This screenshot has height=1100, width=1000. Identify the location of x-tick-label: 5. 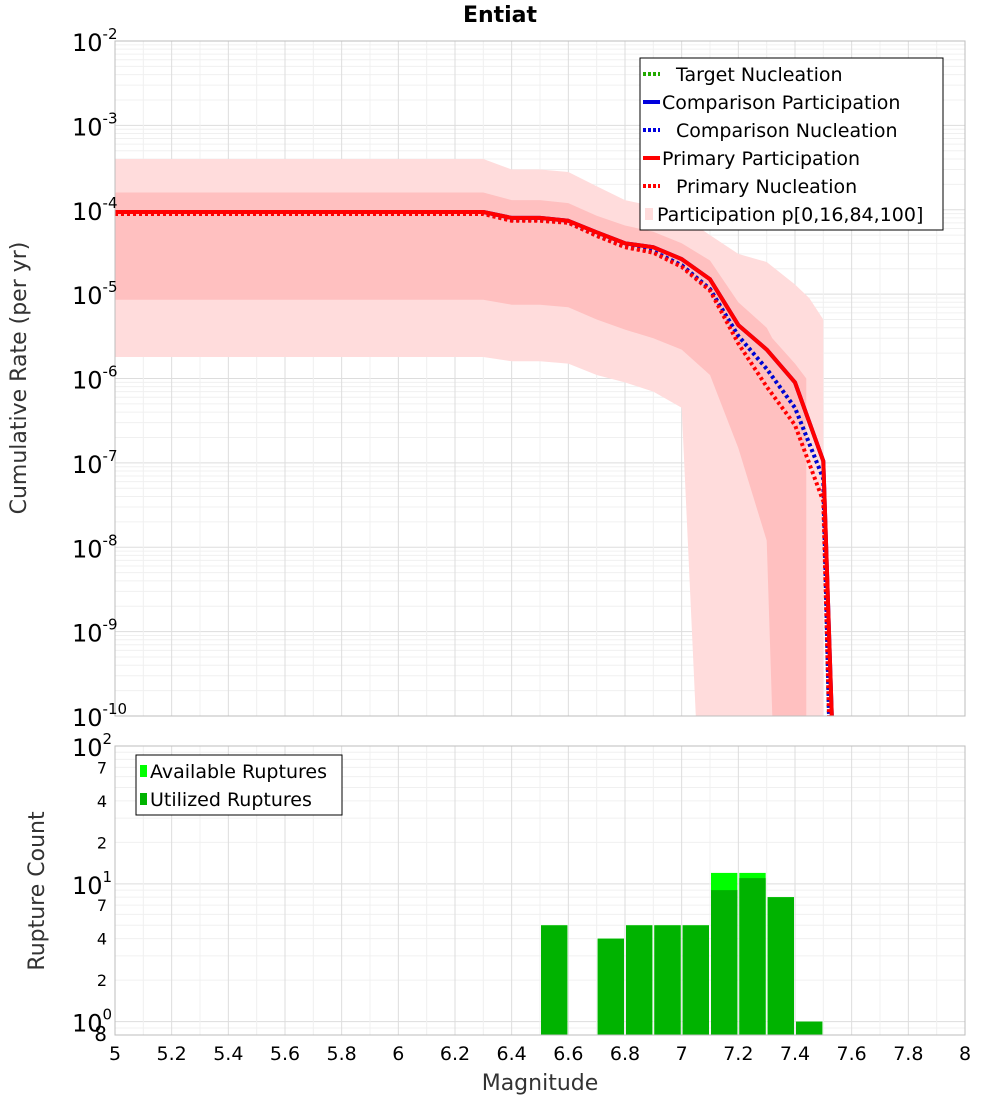
(115, 1054).